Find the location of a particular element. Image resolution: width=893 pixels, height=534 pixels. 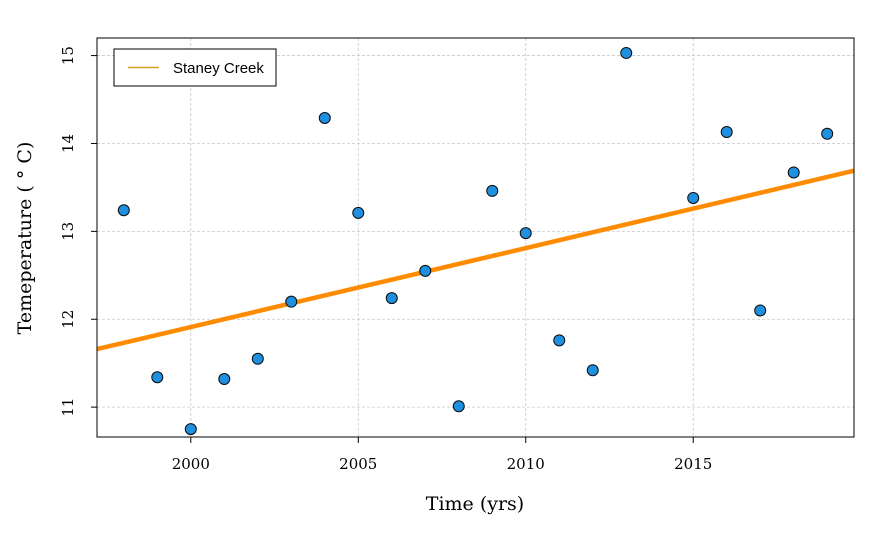

x-axis-title: Time (yrs) is located at coordinates (475, 504).